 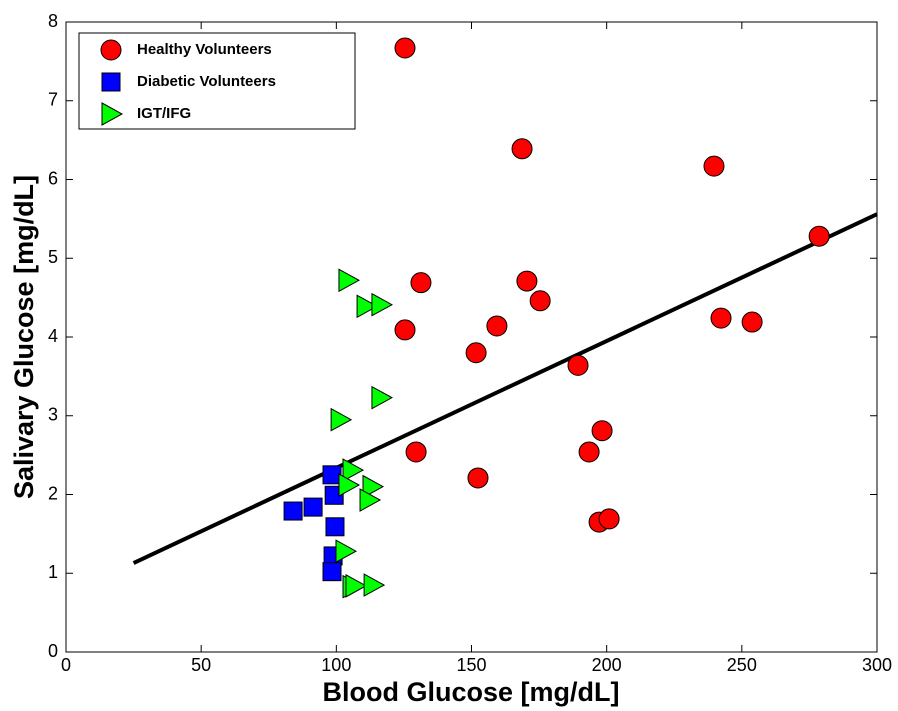 I want to click on x-tick-label: 100, so click(x=336, y=665).